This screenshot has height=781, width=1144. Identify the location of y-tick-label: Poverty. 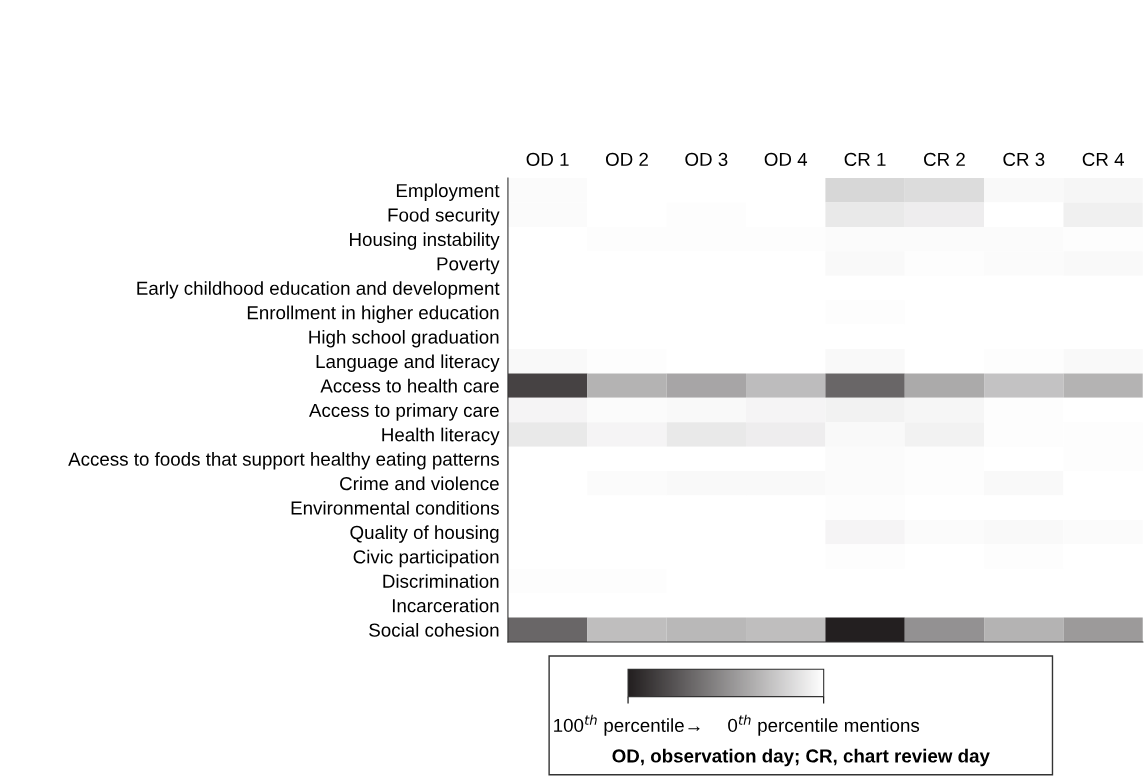
(468, 266).